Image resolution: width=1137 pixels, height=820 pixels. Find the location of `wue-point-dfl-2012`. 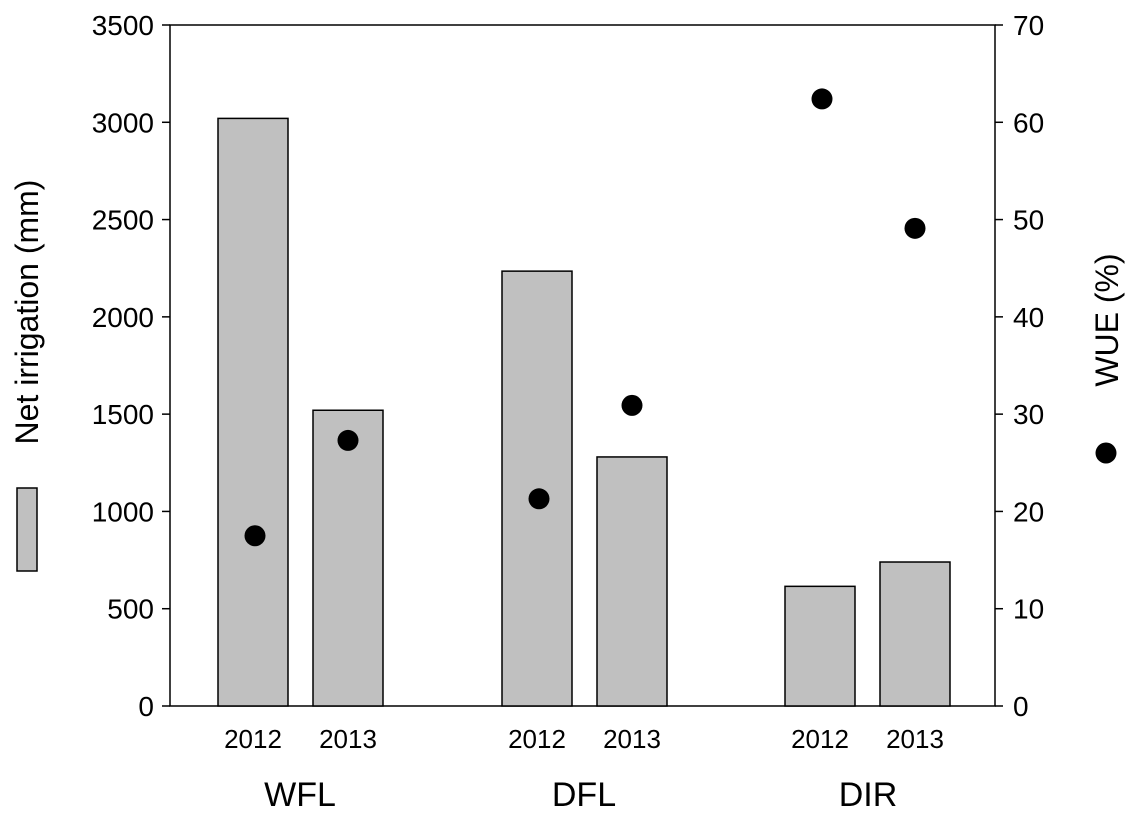

wue-point-dfl-2012 is located at coordinates (539, 499).